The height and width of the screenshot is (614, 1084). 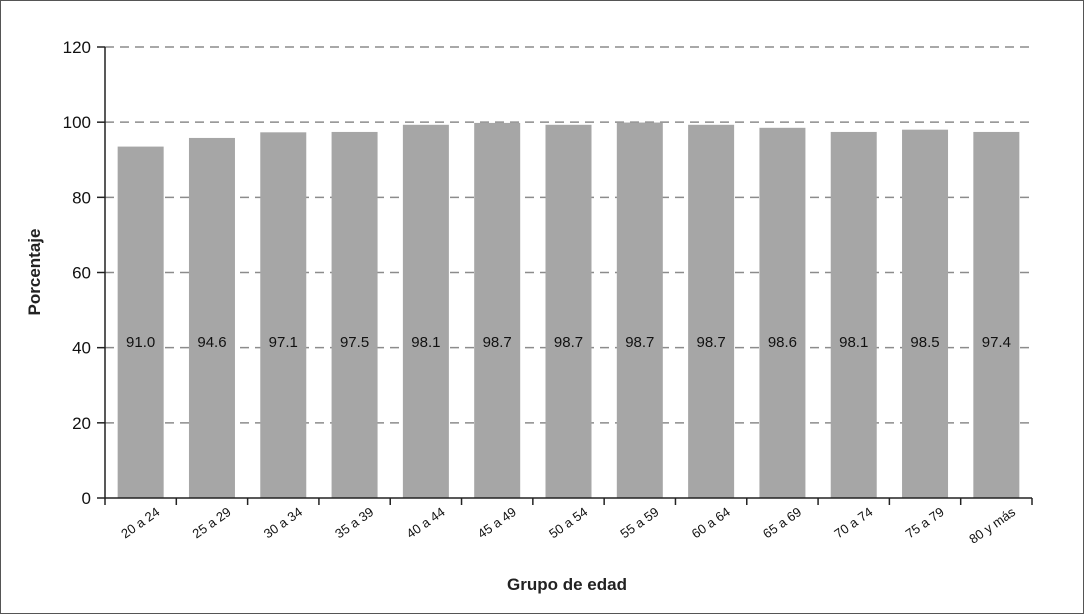 What do you see at coordinates (77, 47) in the screenshot?
I see `y-tick-label: 120` at bounding box center [77, 47].